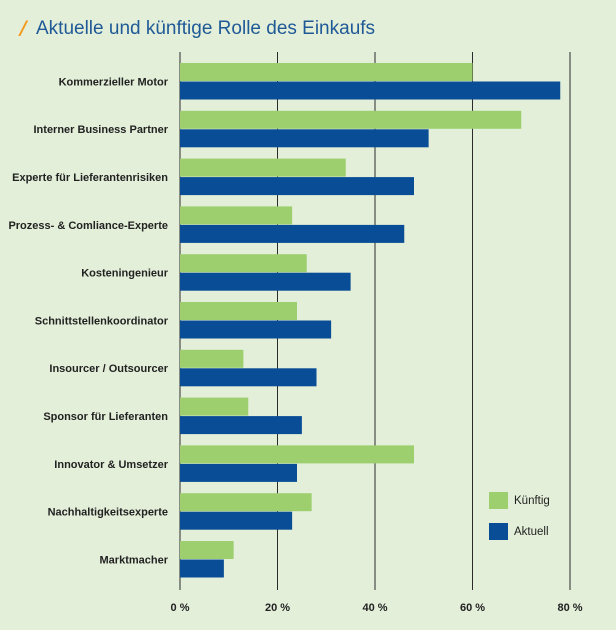  I want to click on x-axis-tick-labels: 0 % 20 % 40 % 60 % 80 %, so click(377, 608).